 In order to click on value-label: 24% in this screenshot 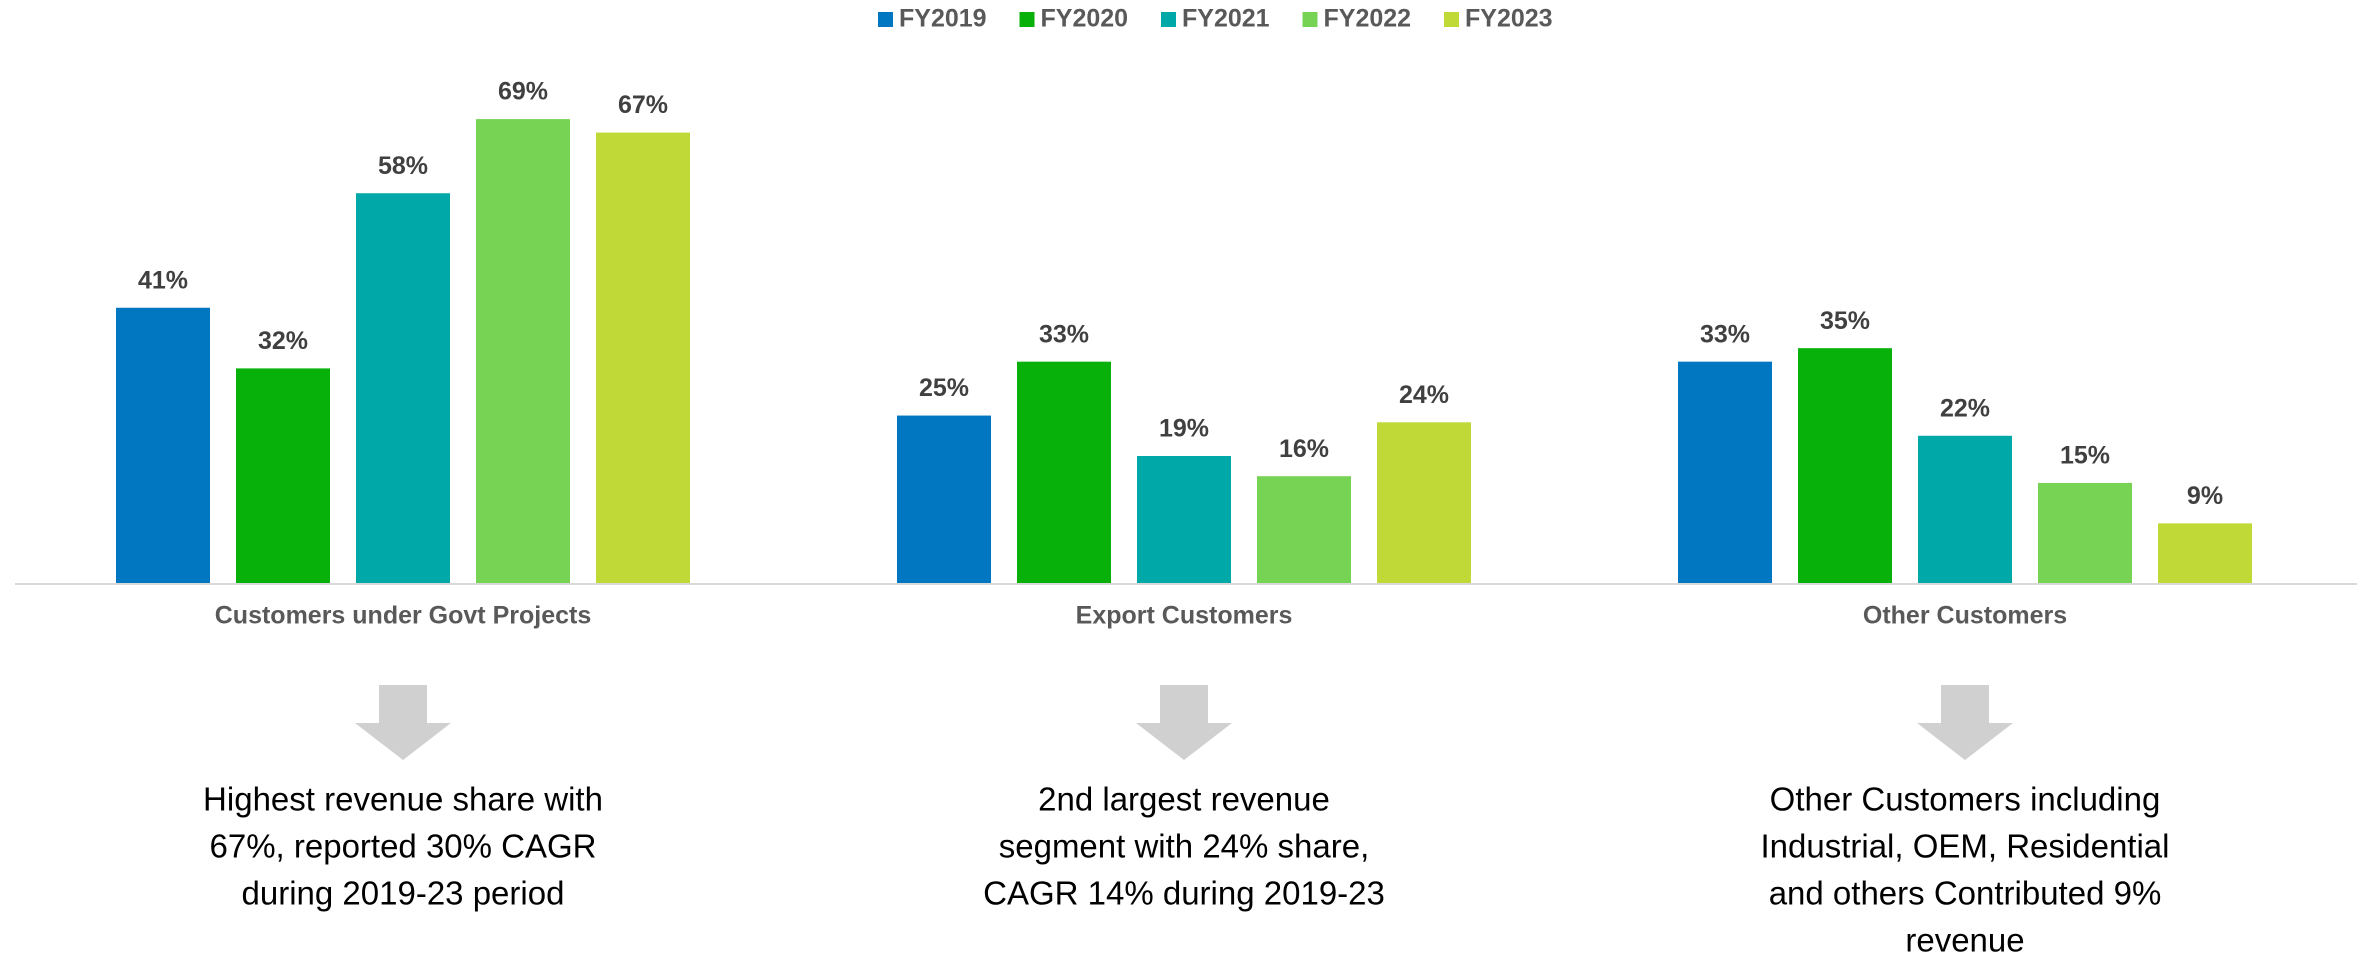, I will do `click(1424, 395)`.